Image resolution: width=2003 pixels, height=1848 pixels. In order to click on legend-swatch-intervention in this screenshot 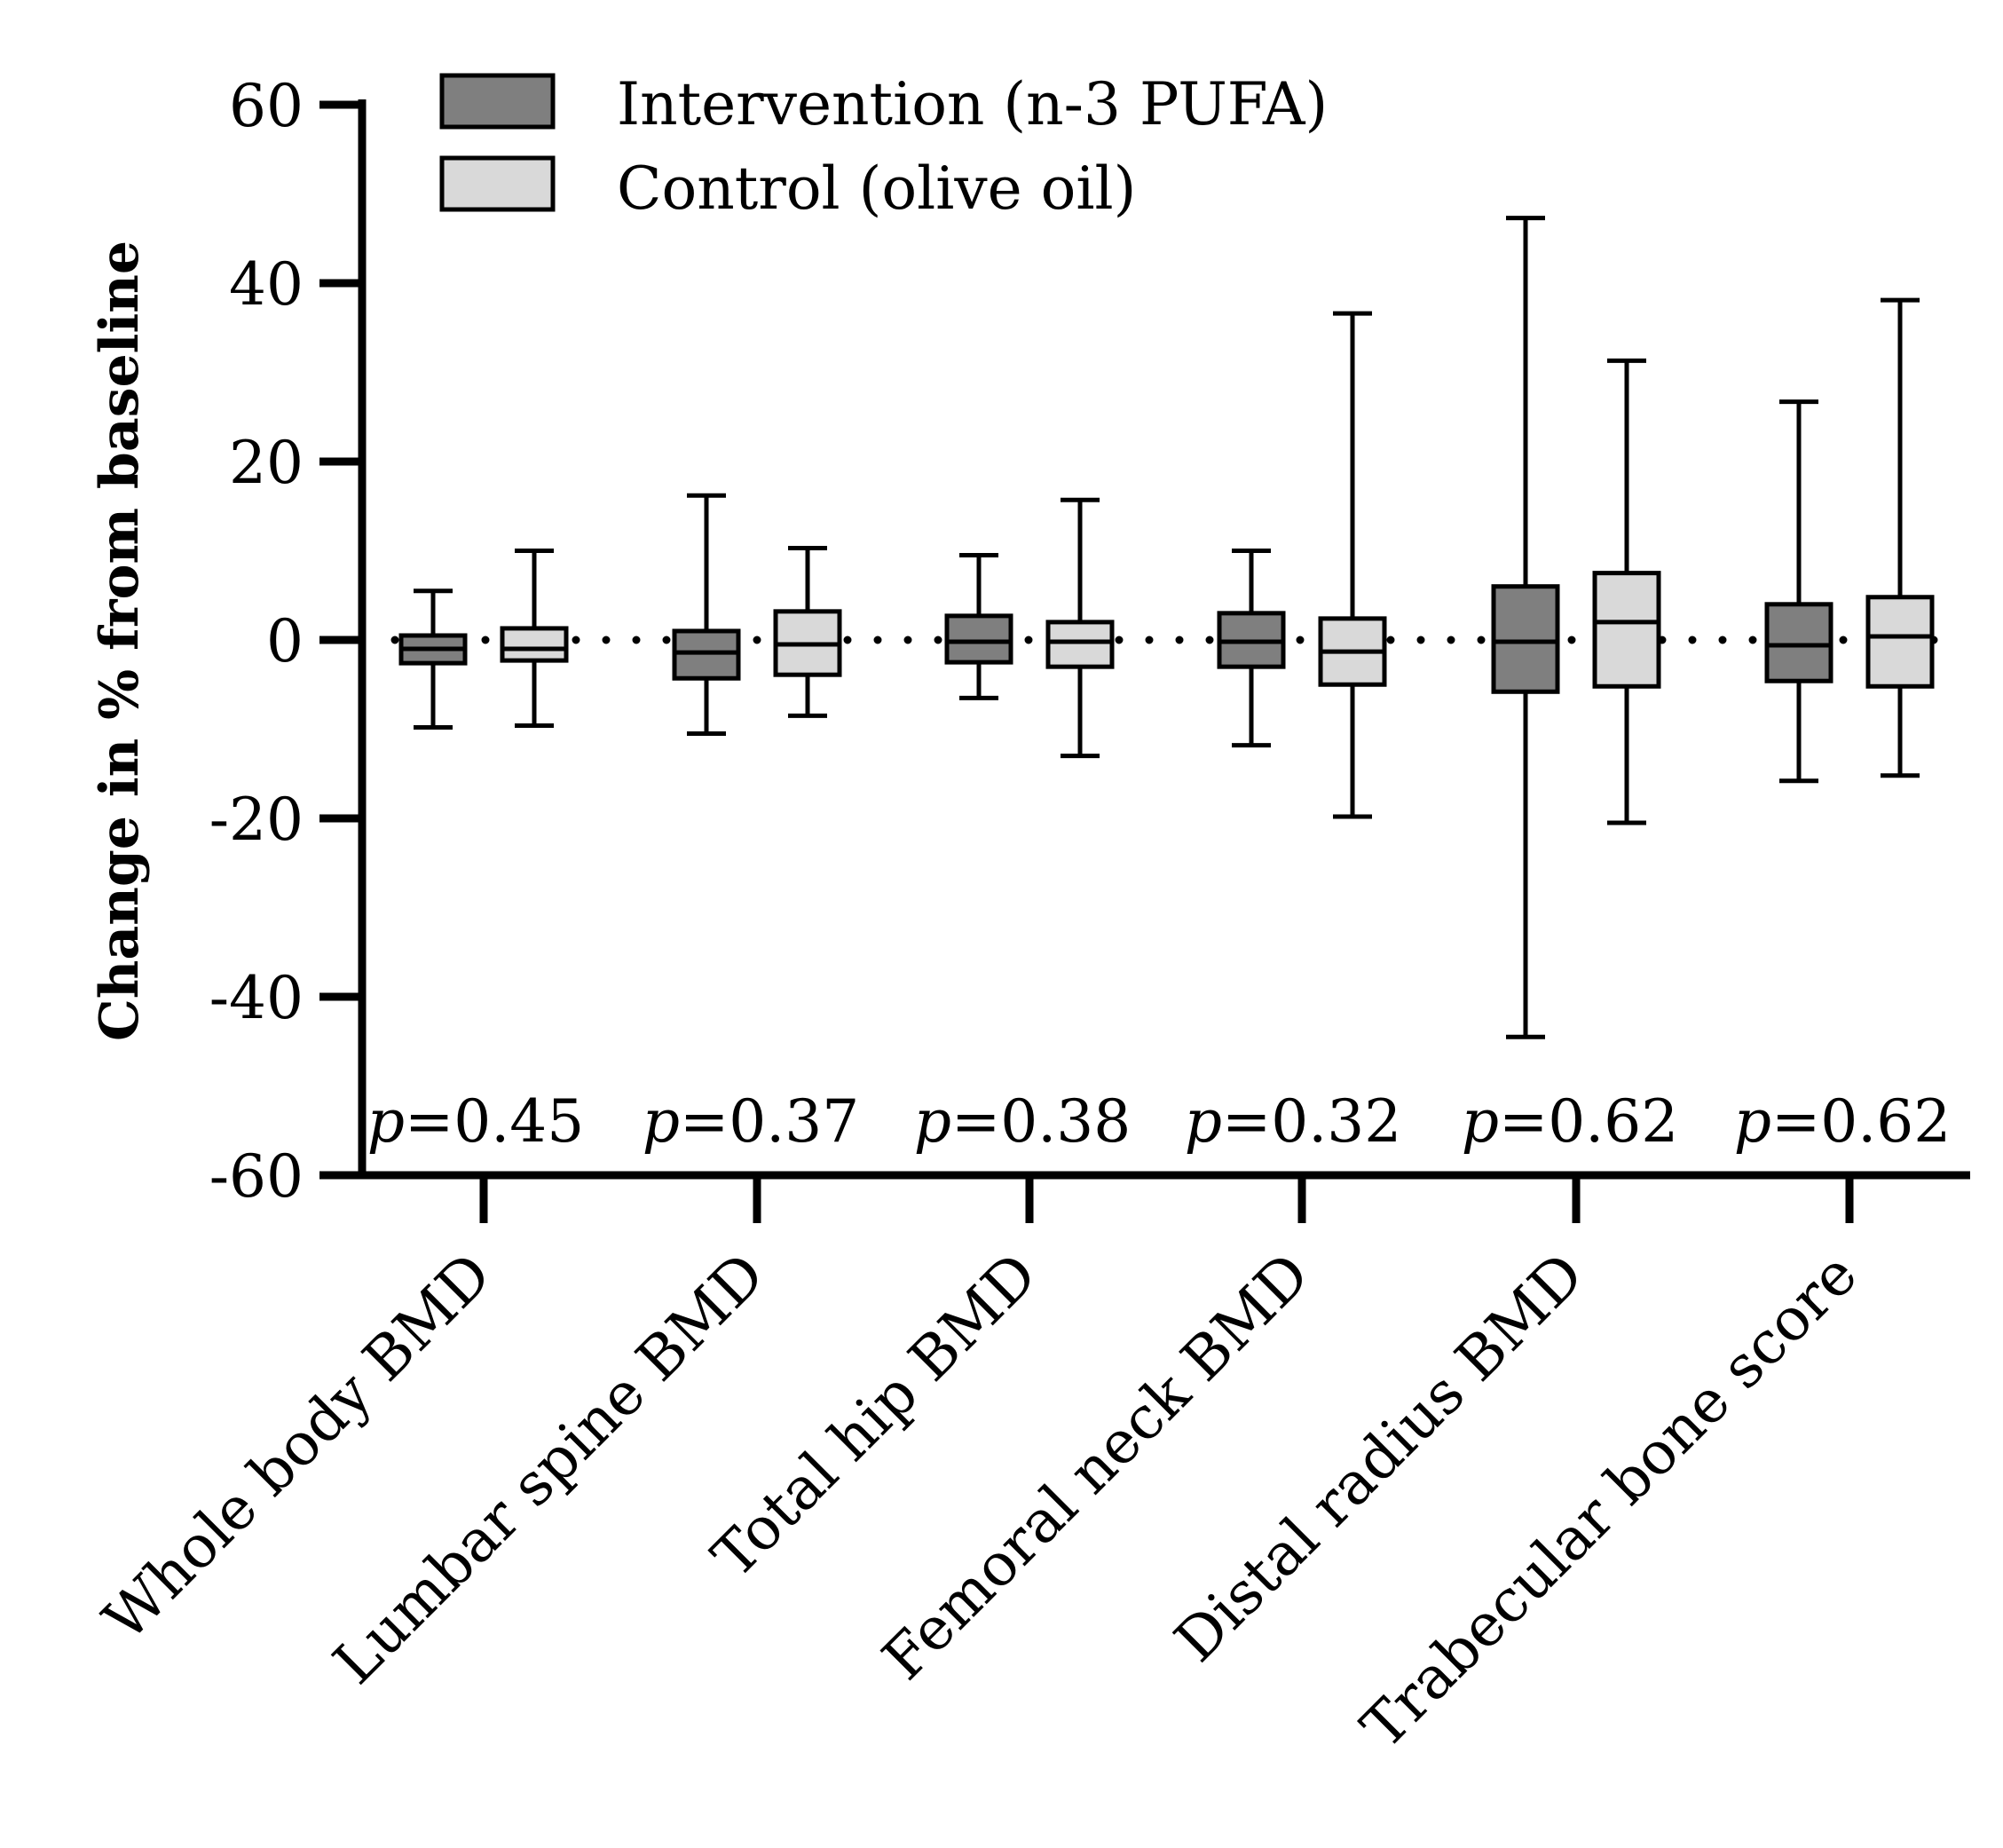, I will do `click(497, 102)`.